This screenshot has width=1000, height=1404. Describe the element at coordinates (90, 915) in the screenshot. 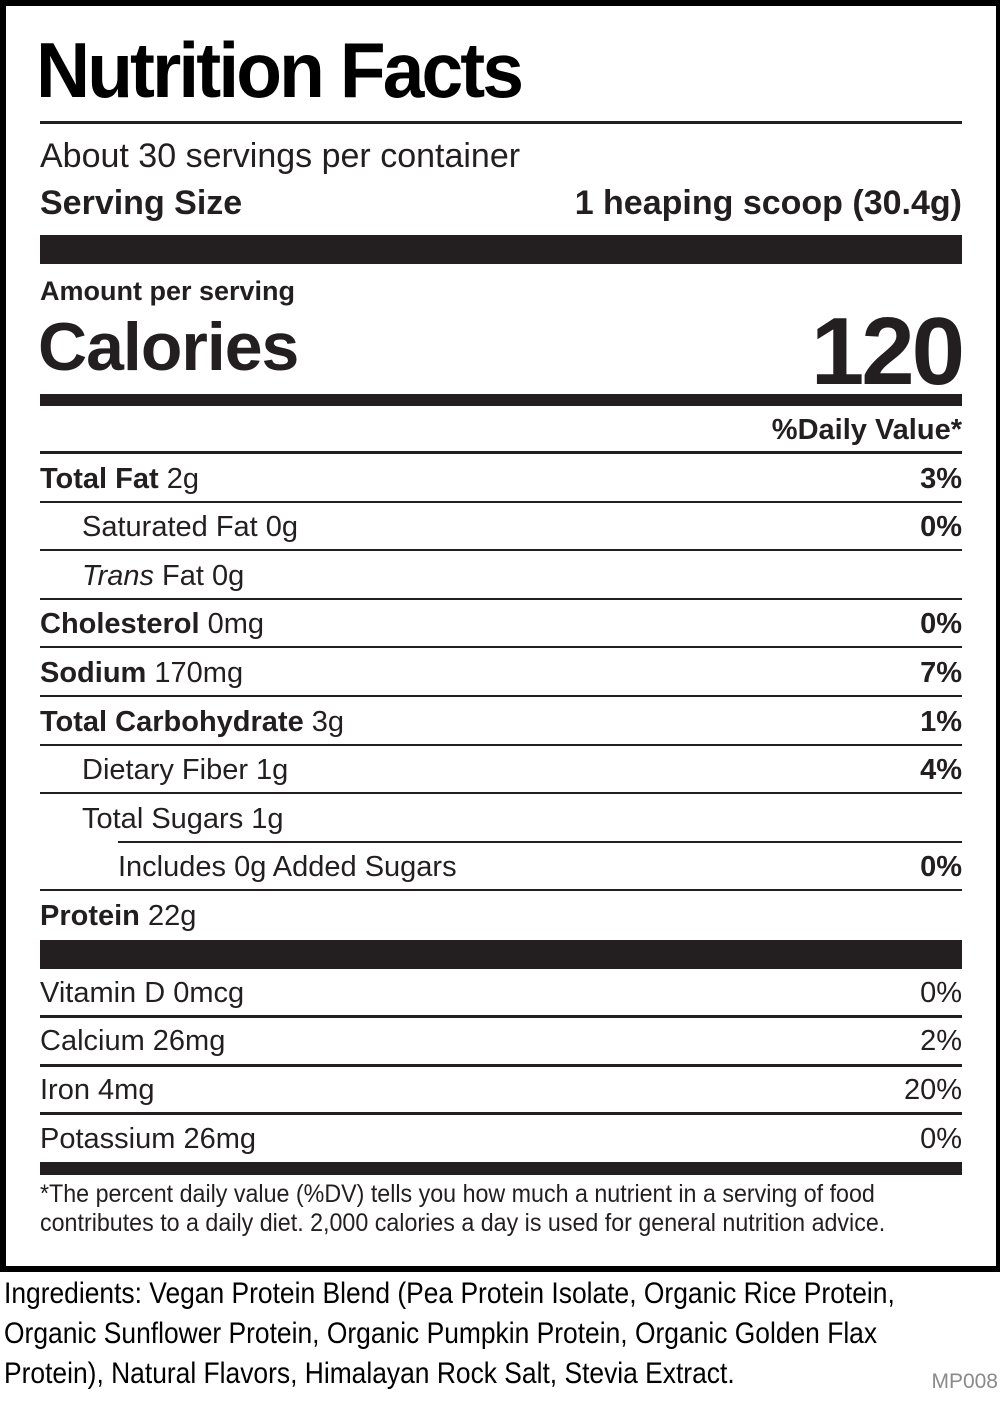

I see `nutrient-name: Protein` at that location.